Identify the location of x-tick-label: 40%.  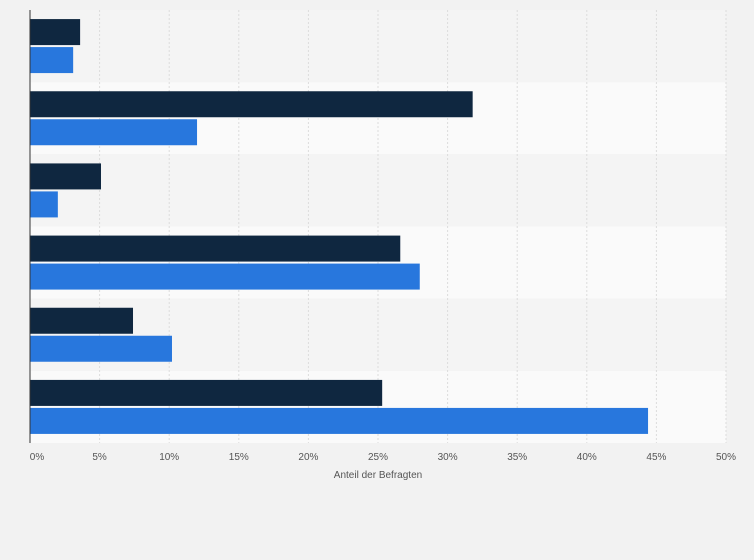
(587, 457).